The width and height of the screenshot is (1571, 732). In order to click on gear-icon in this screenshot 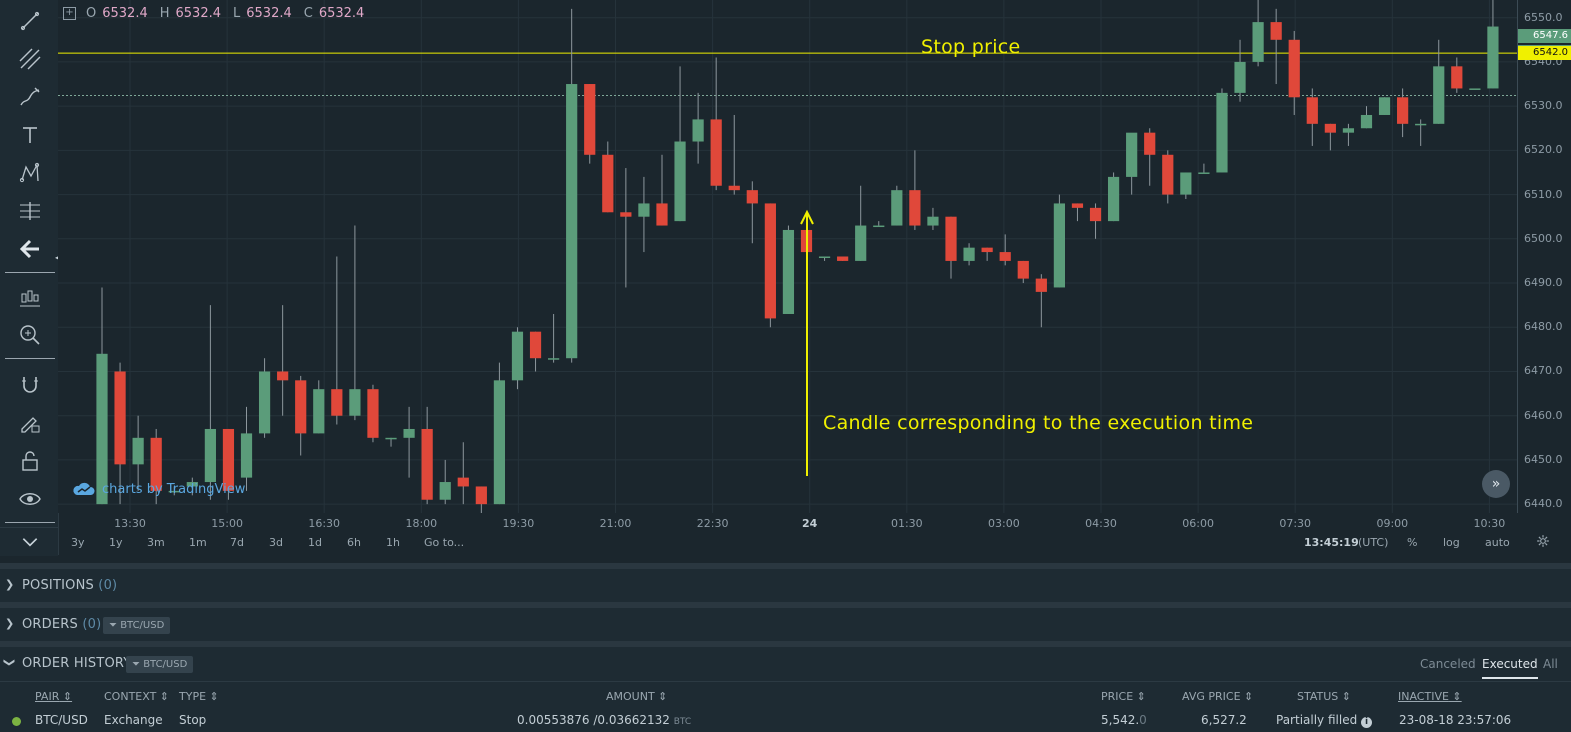, I will do `click(1543, 542)`.